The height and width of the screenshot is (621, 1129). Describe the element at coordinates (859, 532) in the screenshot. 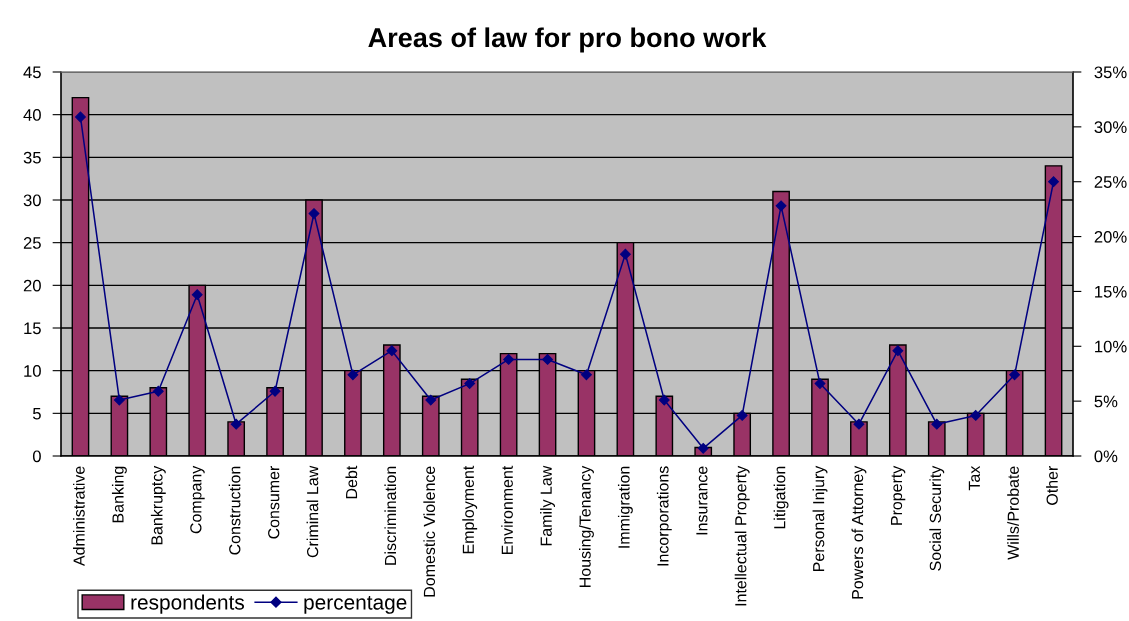

I see `x-tick-label: Powers of Attorney` at that location.